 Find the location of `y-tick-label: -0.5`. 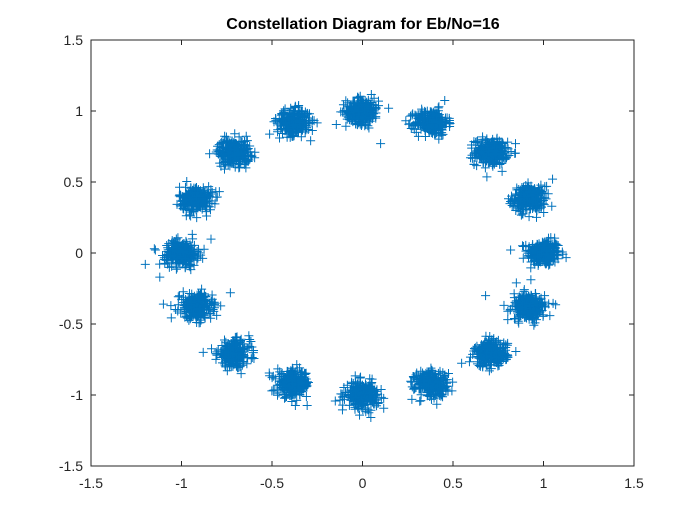

y-tick-label: -0.5 is located at coordinates (71, 324).